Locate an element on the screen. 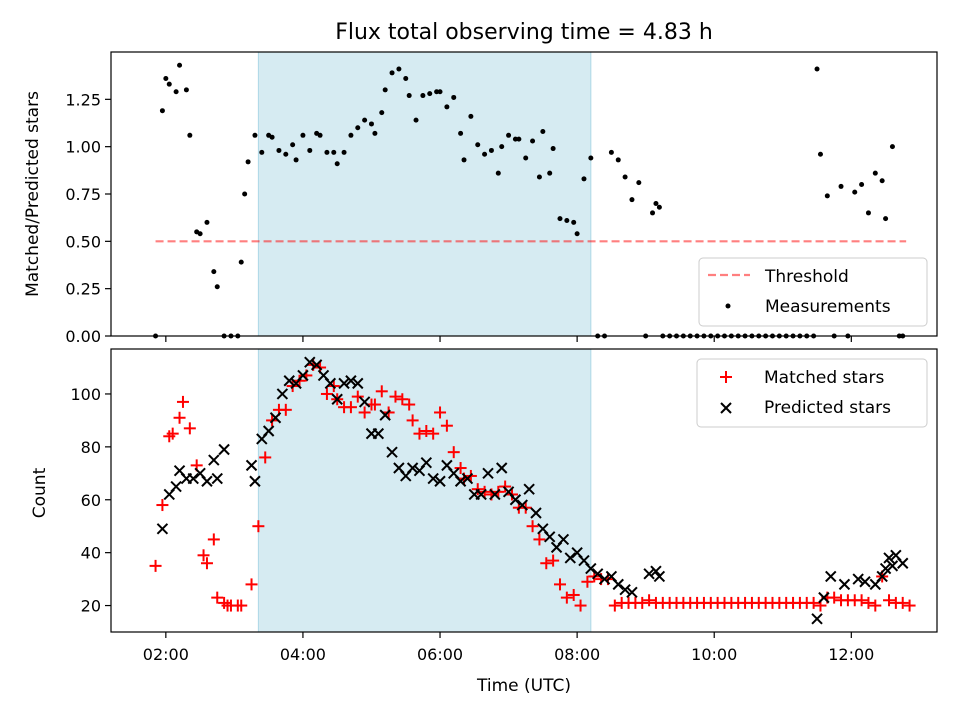  top-legend: Threshold Measurements is located at coordinates (813, 292).